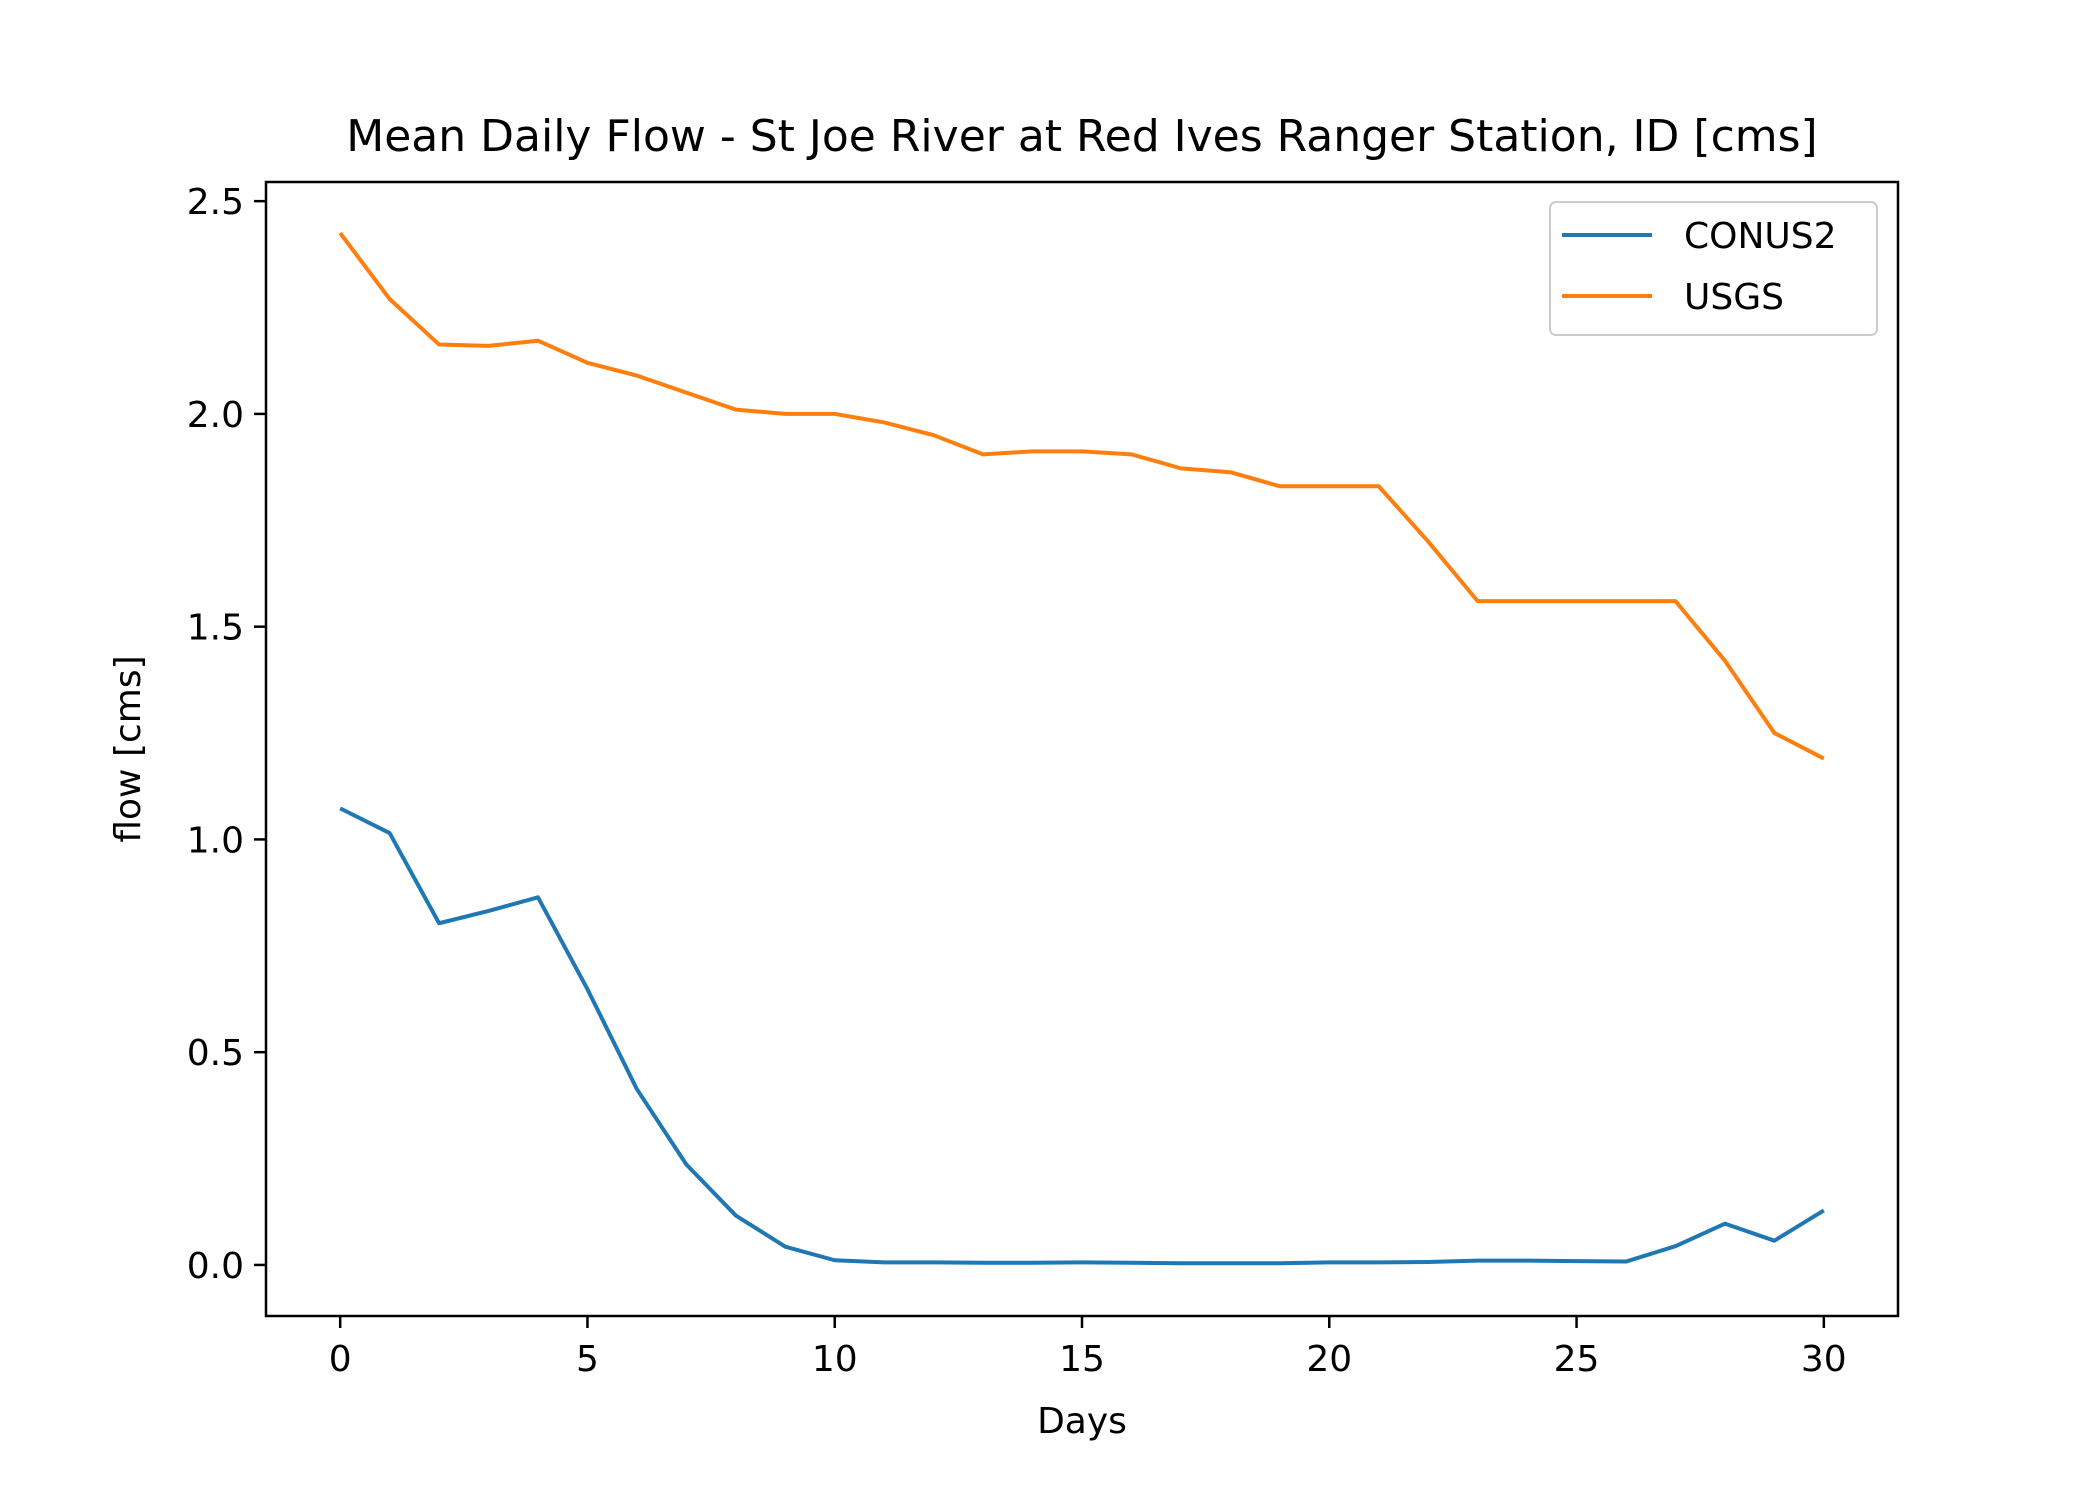 The width and height of the screenshot is (2100, 1500). Describe the element at coordinates (215, 840) in the screenshot. I see `y-tick-label: 1.0` at that location.